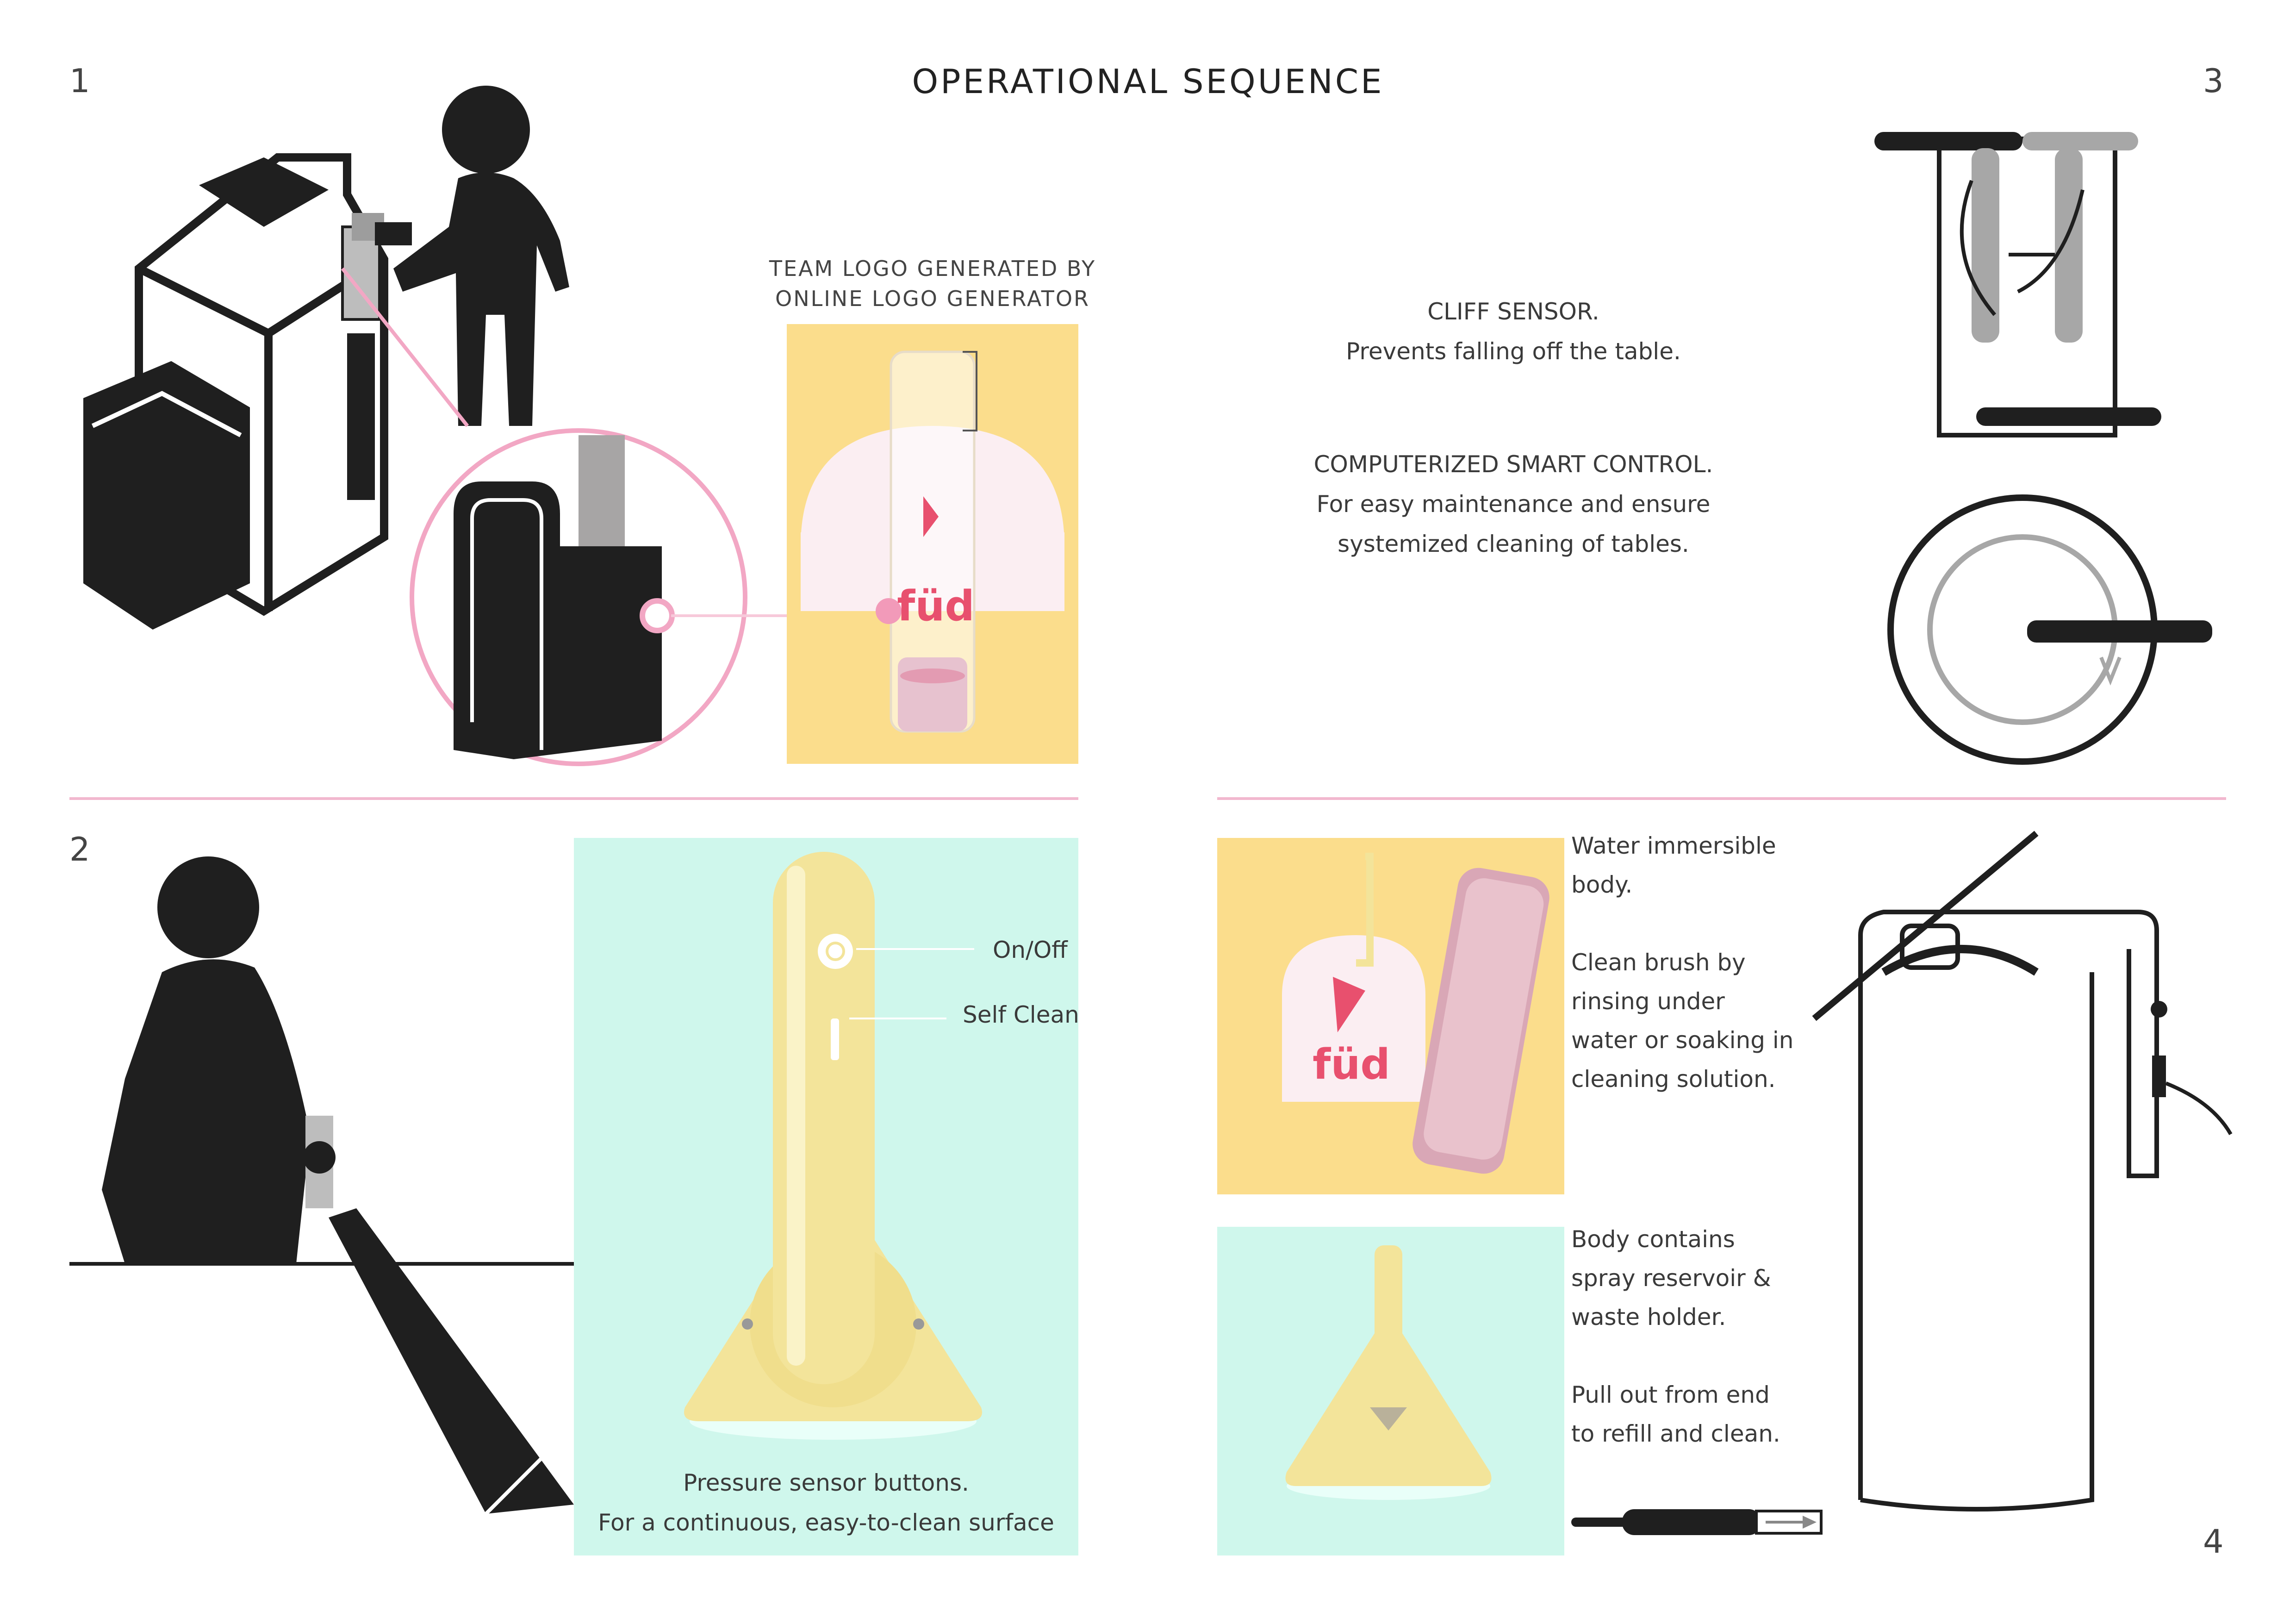  Describe the element at coordinates (1653, 1239) in the screenshot. I see `body-text-line-1: Body contains` at that location.